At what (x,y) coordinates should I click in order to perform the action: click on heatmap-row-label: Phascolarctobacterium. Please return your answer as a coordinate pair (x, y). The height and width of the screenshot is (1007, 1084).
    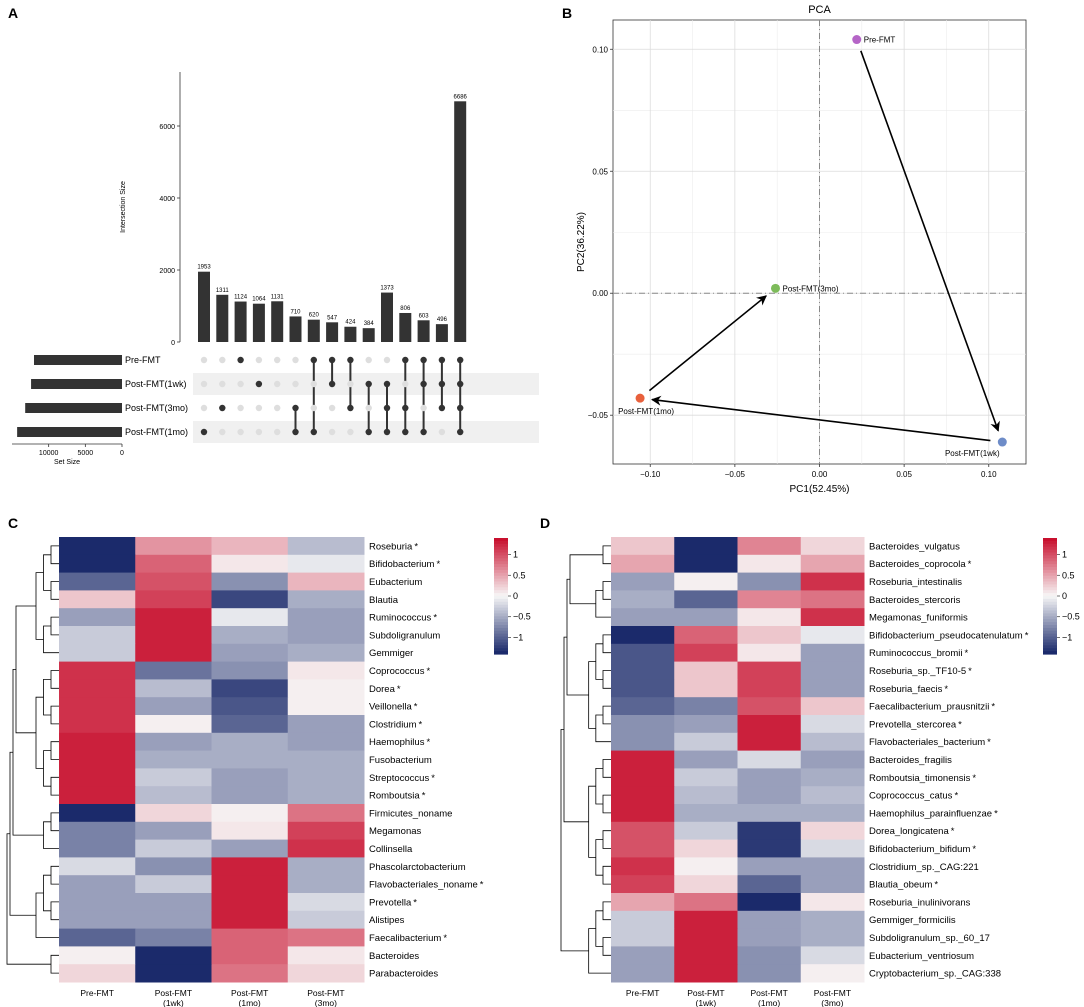
    Looking at the image, I should click on (417, 867).